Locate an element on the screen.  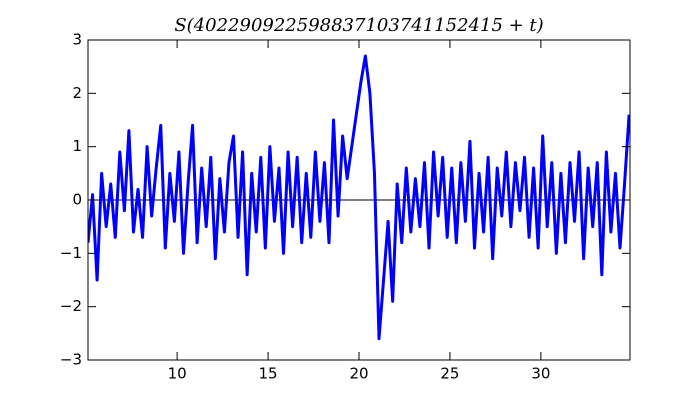
y-tick-label: 0 is located at coordinates (77, 200).